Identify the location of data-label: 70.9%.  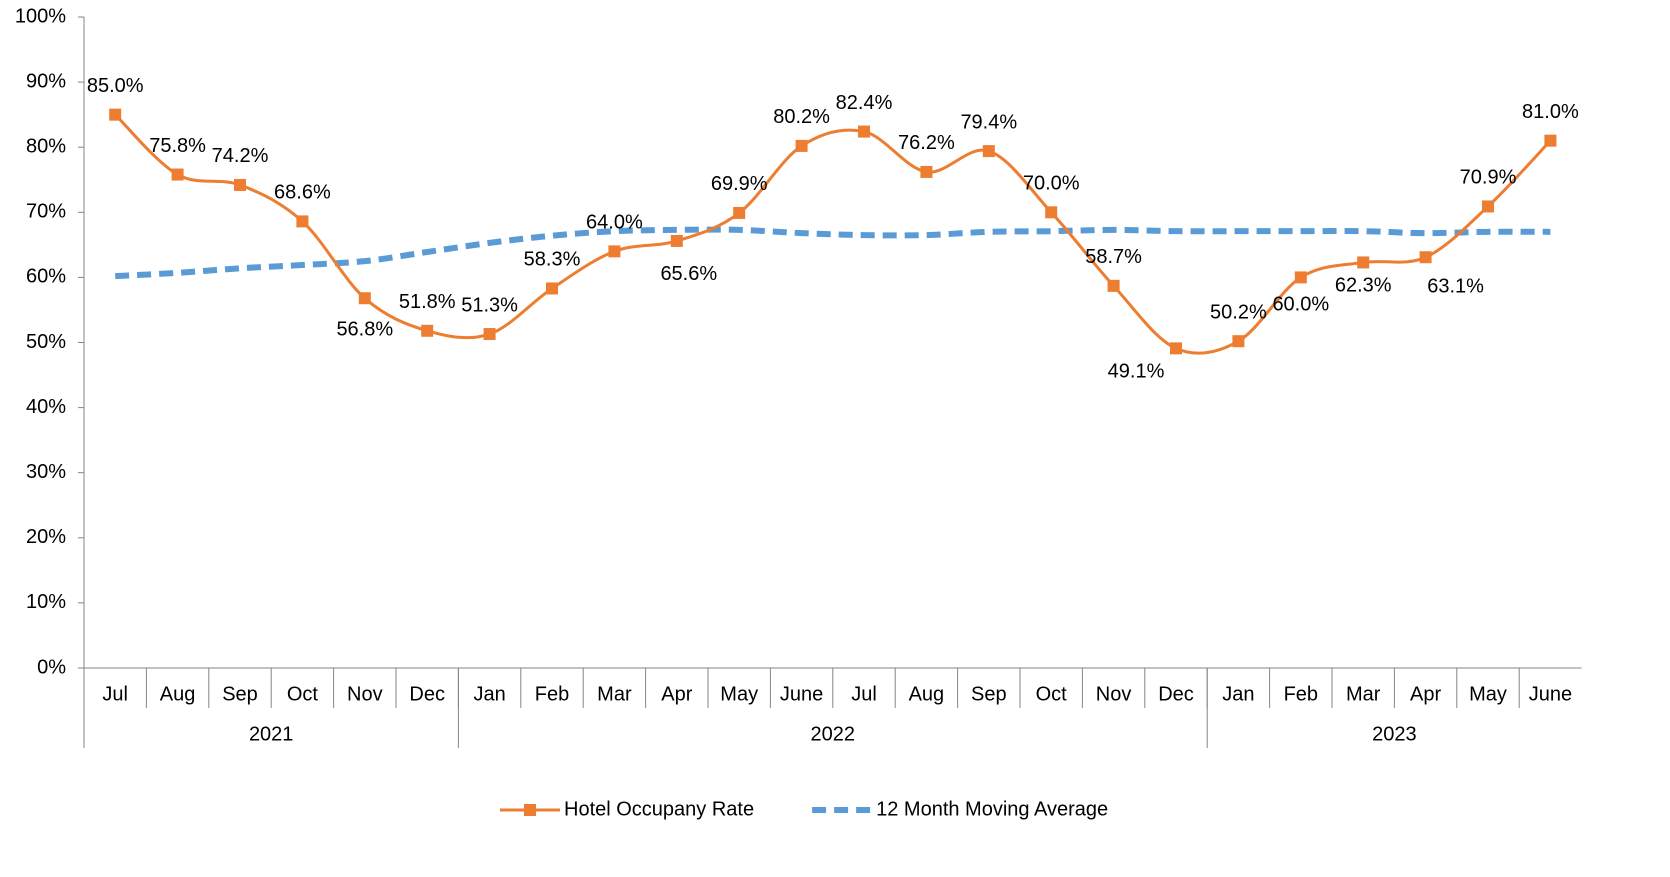
(1488, 178).